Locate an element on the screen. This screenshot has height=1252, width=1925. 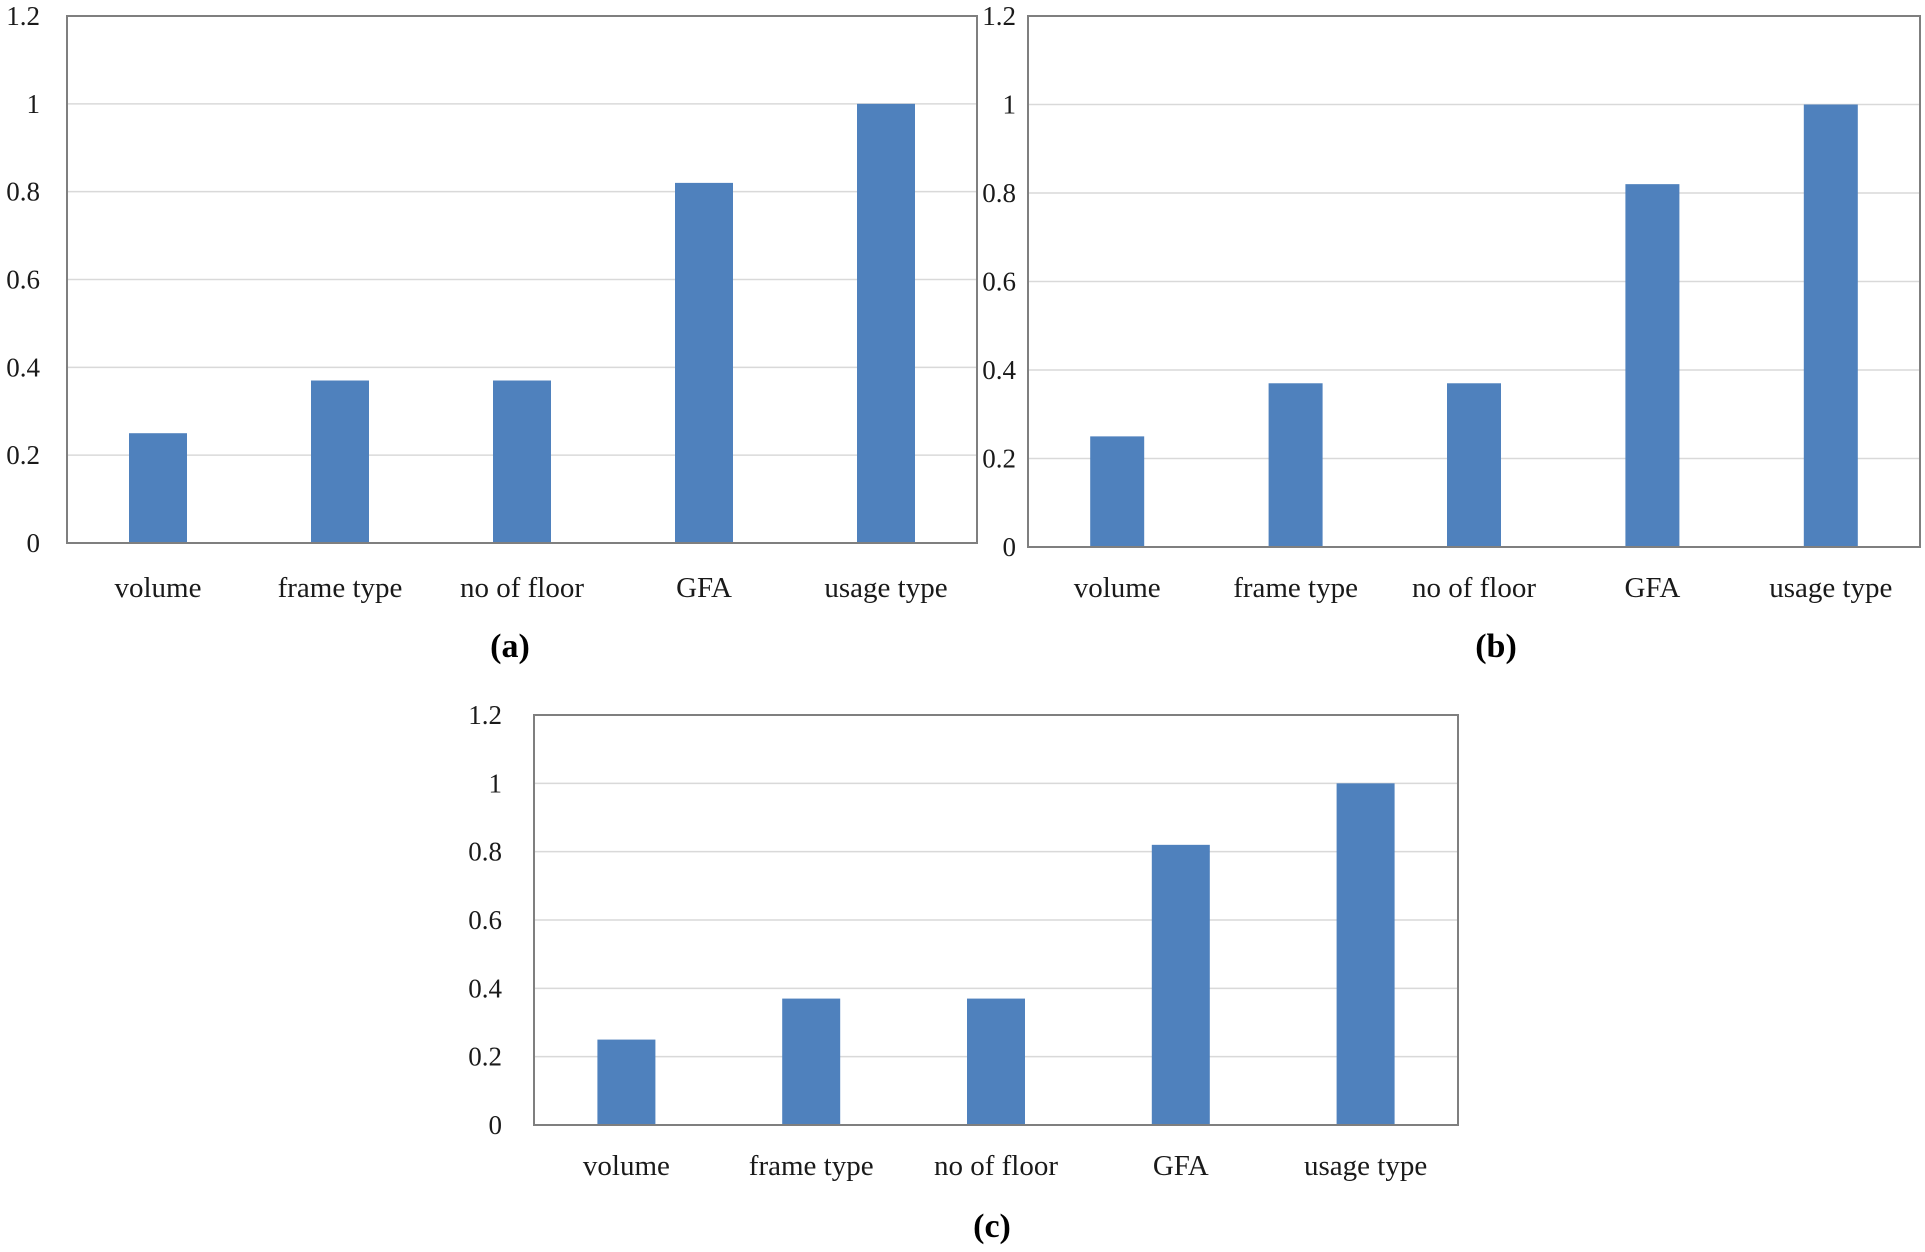
panel-label-c: (c) is located at coordinates (992, 1226).